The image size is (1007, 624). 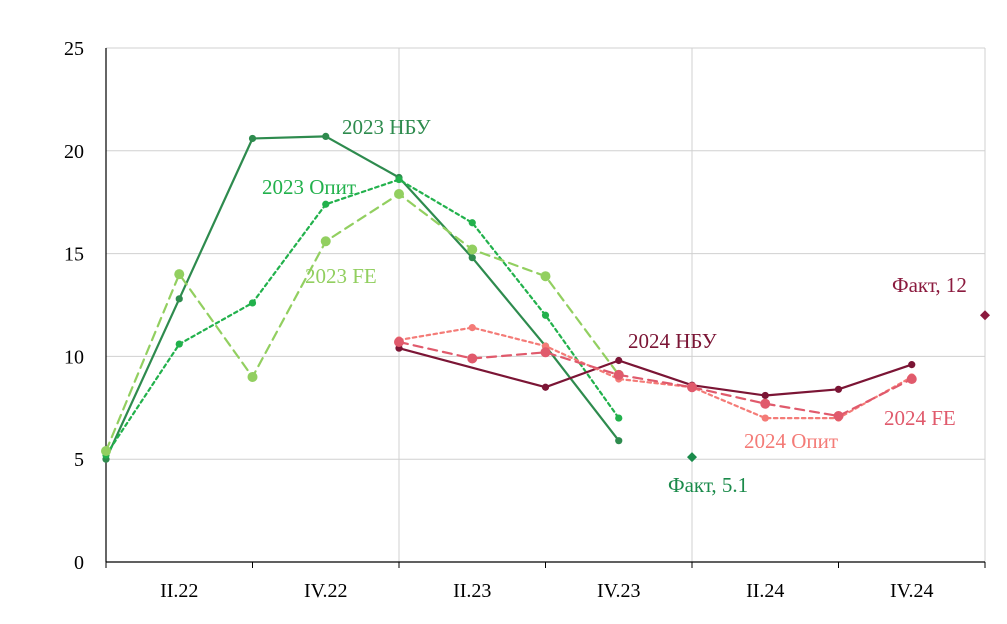 I want to click on x-tick-label: II.22, so click(x=179, y=591).